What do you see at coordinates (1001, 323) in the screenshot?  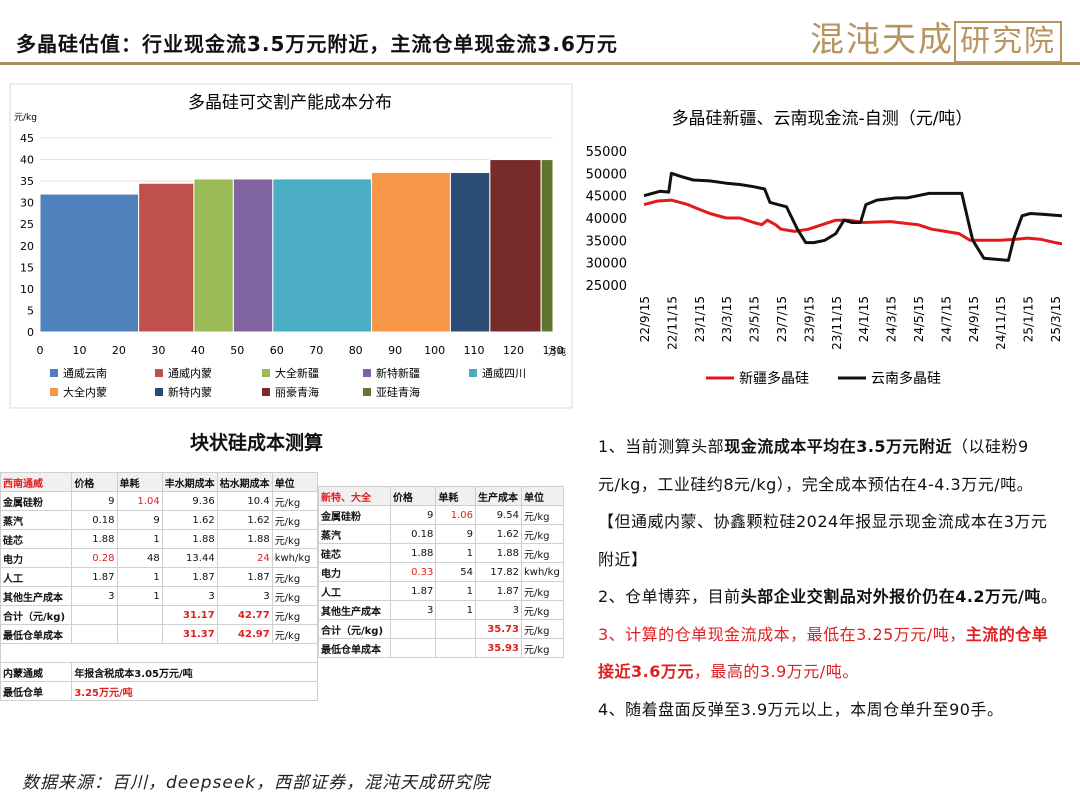 I see `x-tick-label: 24/11/15` at bounding box center [1001, 323].